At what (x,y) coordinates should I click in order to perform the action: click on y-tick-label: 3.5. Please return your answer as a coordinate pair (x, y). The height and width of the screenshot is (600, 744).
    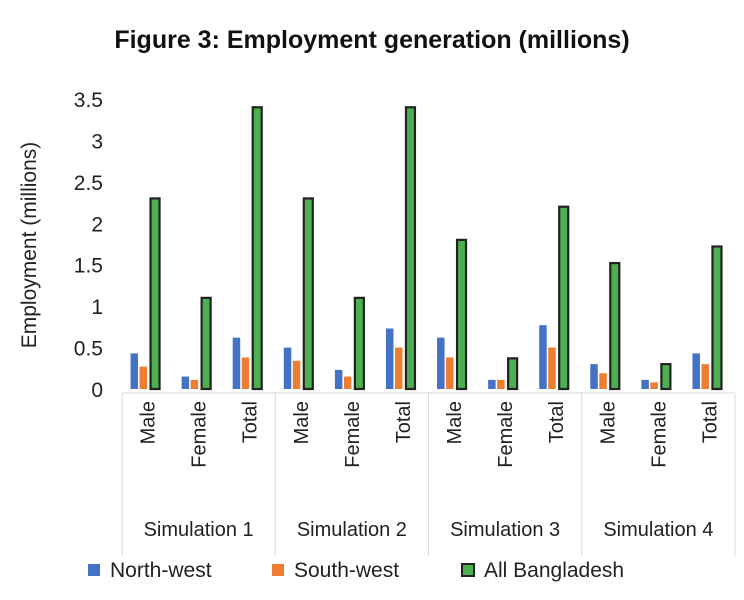
    Looking at the image, I should click on (88, 100).